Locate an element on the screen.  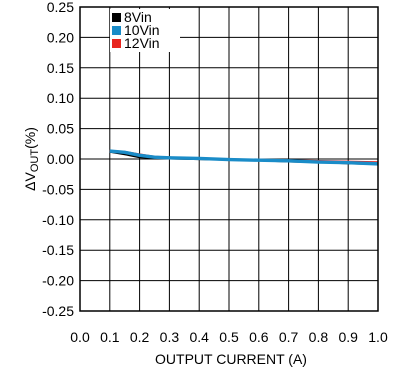
y-tick-label: 0.20 is located at coordinates (60, 37).